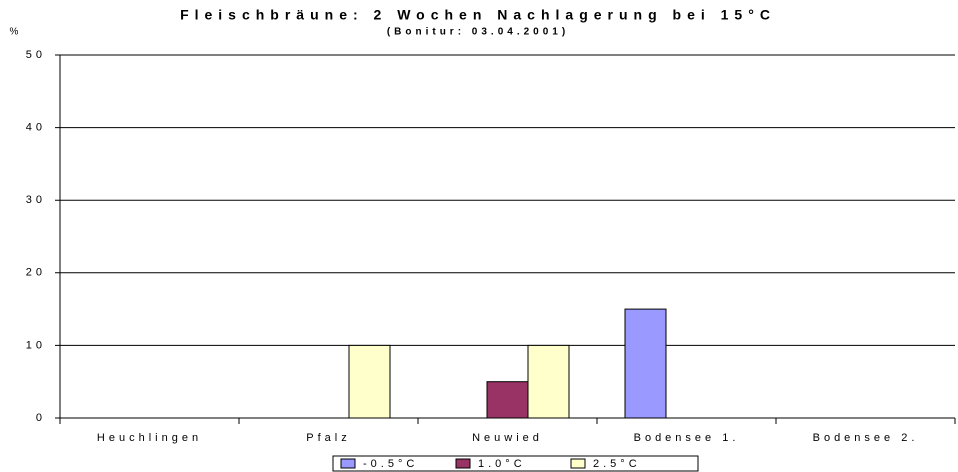 This screenshot has width=958, height=472. I want to click on legend-label: 1.0°C, so click(502, 464).